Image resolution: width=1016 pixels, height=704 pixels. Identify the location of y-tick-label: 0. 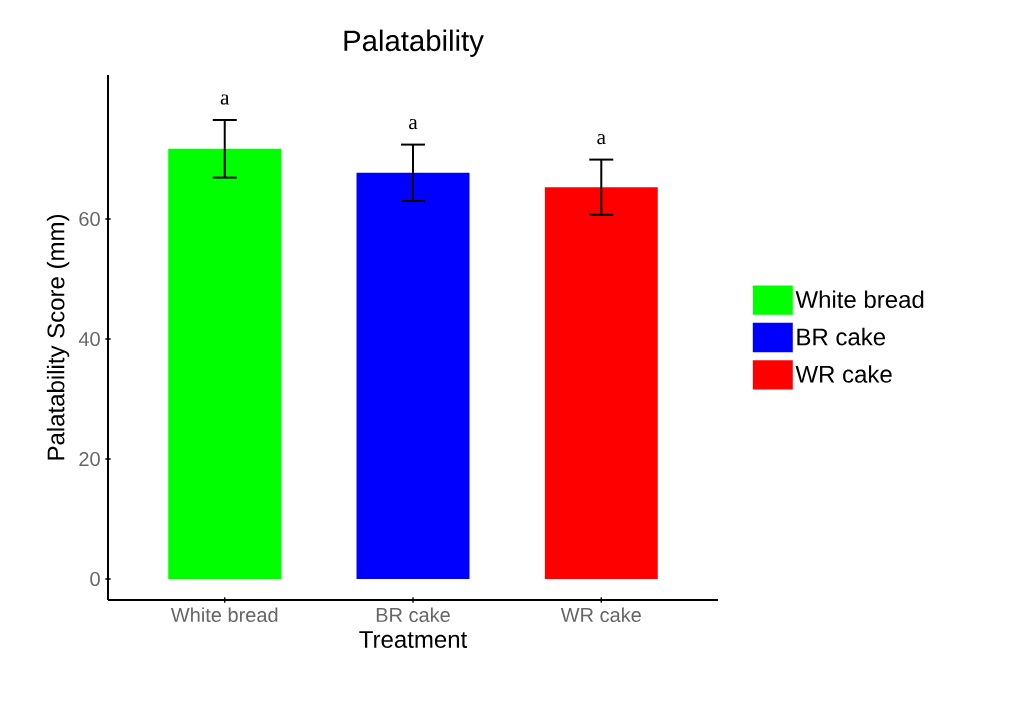
(95, 579).